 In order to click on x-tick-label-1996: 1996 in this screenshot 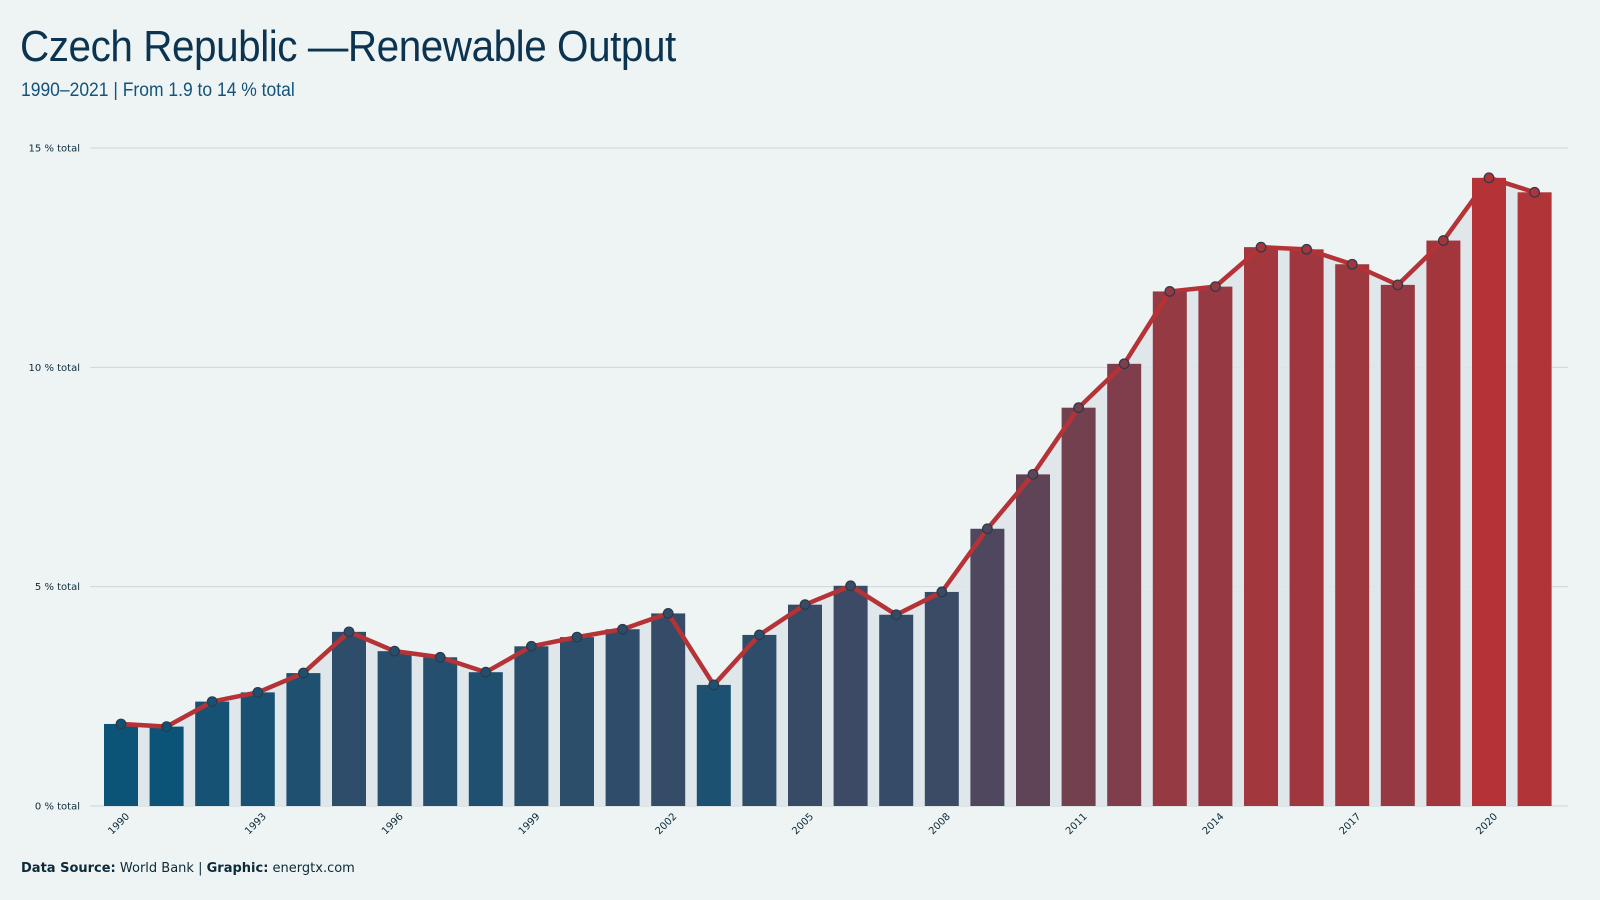, I will do `click(393, 824)`.